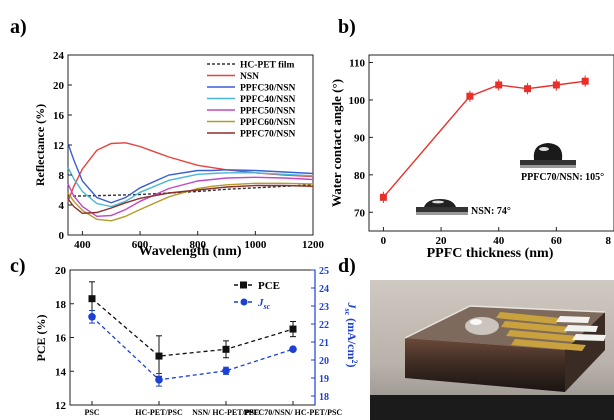  Describe the element at coordinates (140, 245) in the screenshot. I see `x-tick-label-a: 600` at that location.